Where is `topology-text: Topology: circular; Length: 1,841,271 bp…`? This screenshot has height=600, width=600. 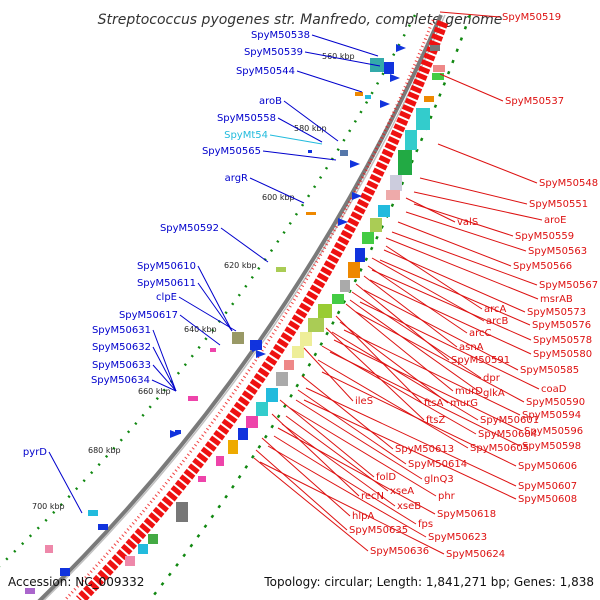 topology-text: Topology: circular; Length: 1,841,271 bp… is located at coordinates (428, 582).